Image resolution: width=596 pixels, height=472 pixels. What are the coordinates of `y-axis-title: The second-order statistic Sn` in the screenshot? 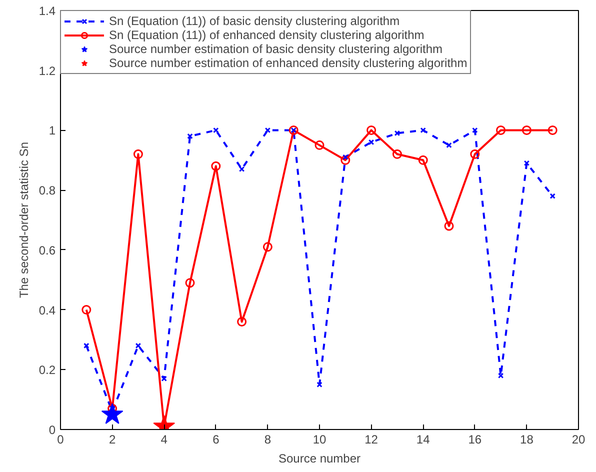 It's located at (23, 220).